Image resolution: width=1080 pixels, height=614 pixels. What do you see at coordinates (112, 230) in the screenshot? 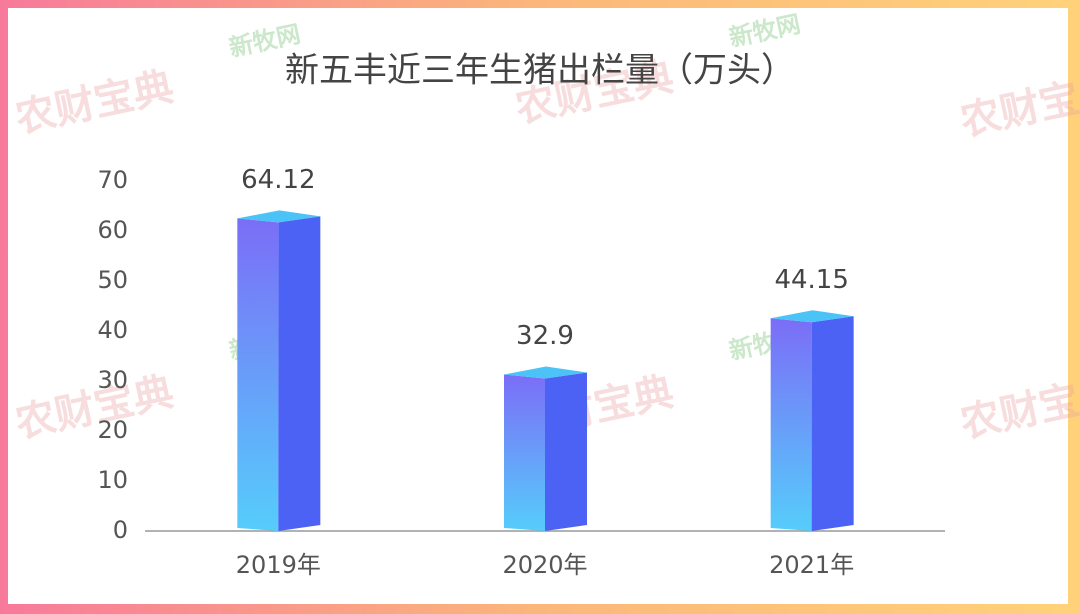
I see `y-tick-label: 60` at bounding box center [112, 230].